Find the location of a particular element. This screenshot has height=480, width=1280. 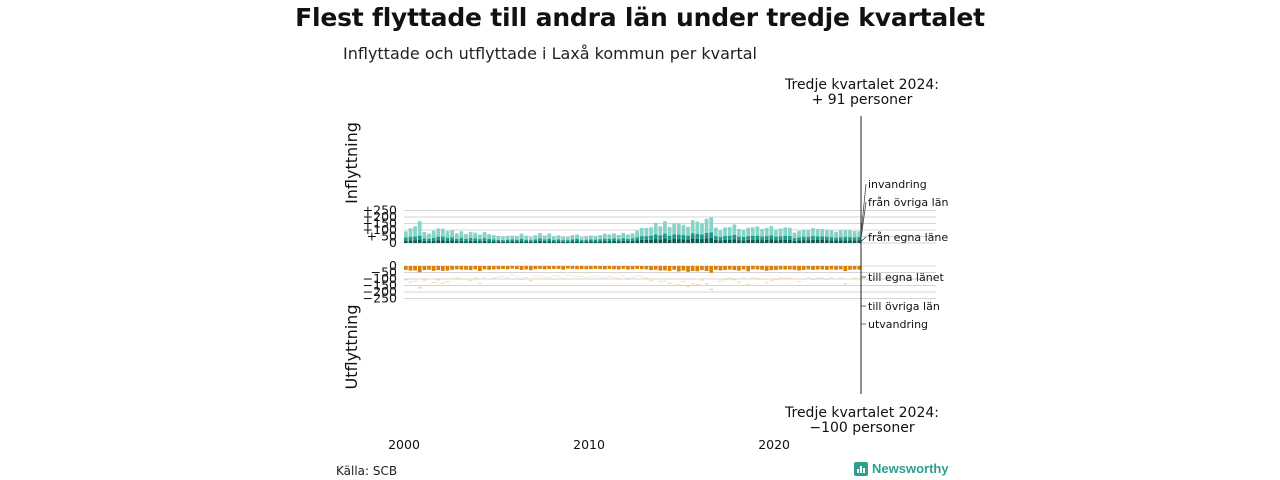

x-tick-2020: 2020 is located at coordinates (774, 444).